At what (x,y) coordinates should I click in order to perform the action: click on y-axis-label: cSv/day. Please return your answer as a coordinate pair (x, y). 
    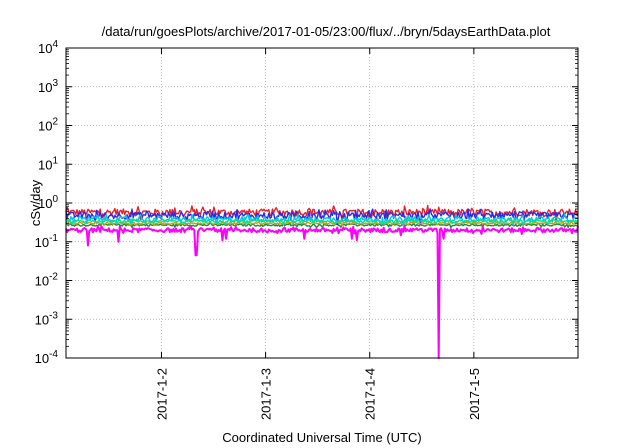
    Looking at the image, I should click on (35, 202).